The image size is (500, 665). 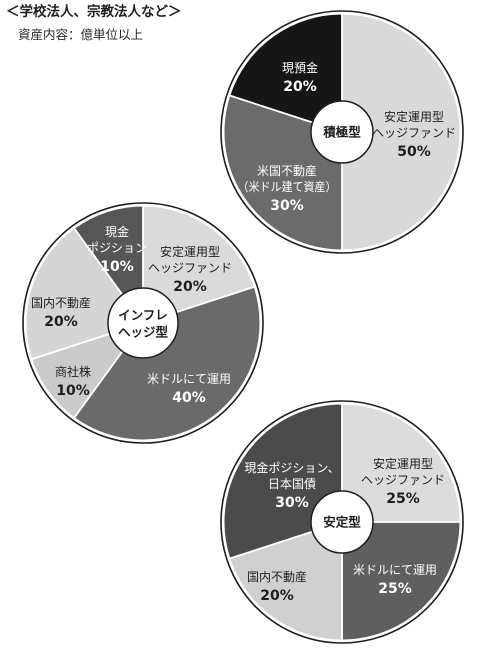 I want to click on slice-value: 40%, so click(x=189, y=398).